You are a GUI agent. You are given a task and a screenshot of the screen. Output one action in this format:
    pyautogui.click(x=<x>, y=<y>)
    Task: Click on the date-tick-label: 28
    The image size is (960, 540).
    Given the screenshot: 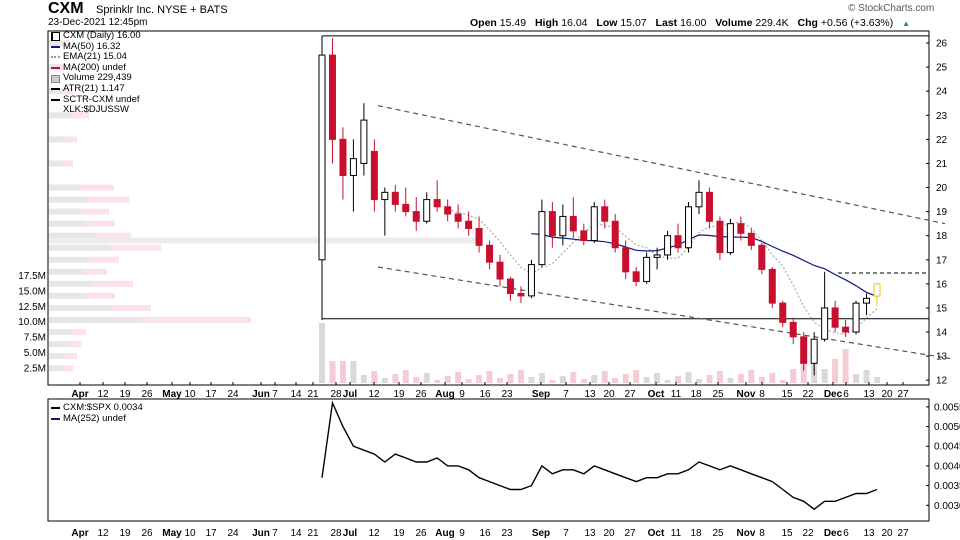 What is the action you would take?
    pyautogui.click(x=336, y=394)
    